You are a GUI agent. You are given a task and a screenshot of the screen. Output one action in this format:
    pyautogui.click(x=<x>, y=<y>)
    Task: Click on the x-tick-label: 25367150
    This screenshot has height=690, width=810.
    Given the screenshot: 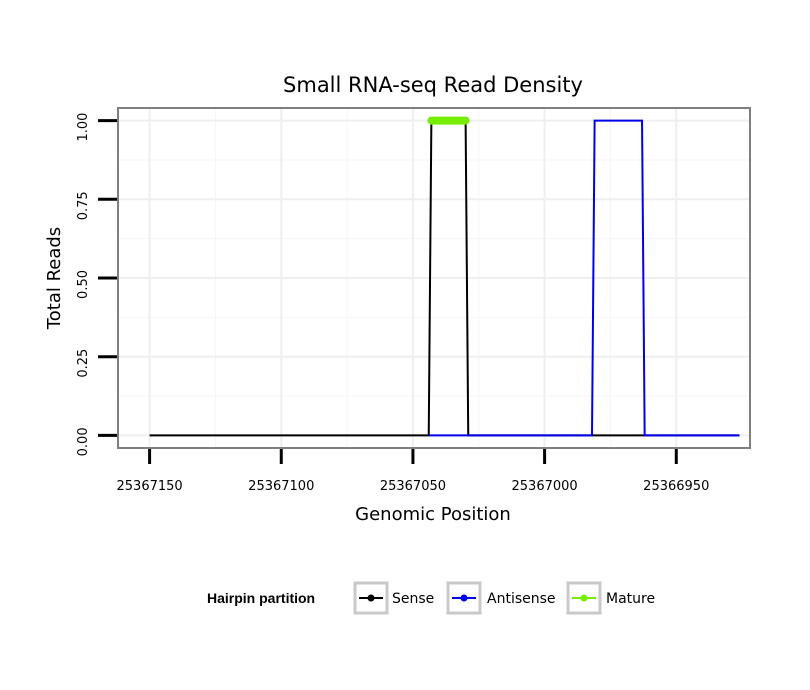 What is the action you would take?
    pyautogui.click(x=150, y=486)
    